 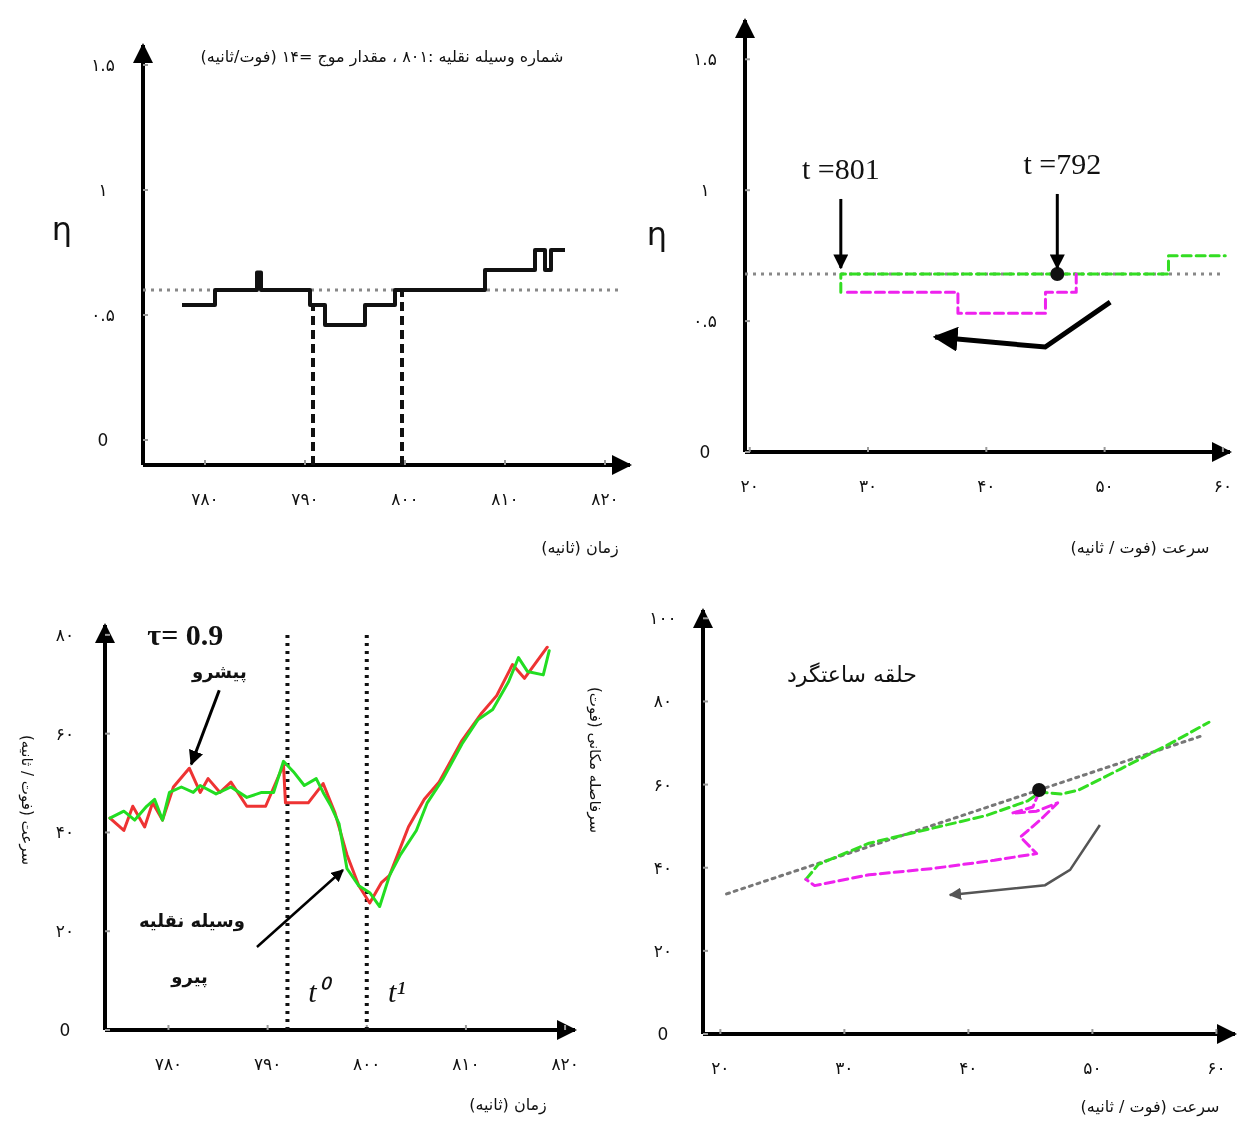 I want to click on y-axis-title: سرفاصله مکانی (فوت), so click(x=595, y=760).